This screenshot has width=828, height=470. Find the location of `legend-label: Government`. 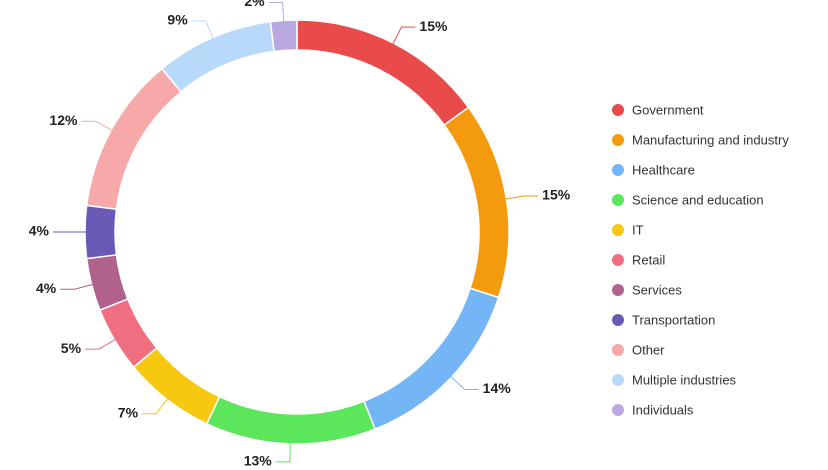

legend-label: Government is located at coordinates (668, 109).